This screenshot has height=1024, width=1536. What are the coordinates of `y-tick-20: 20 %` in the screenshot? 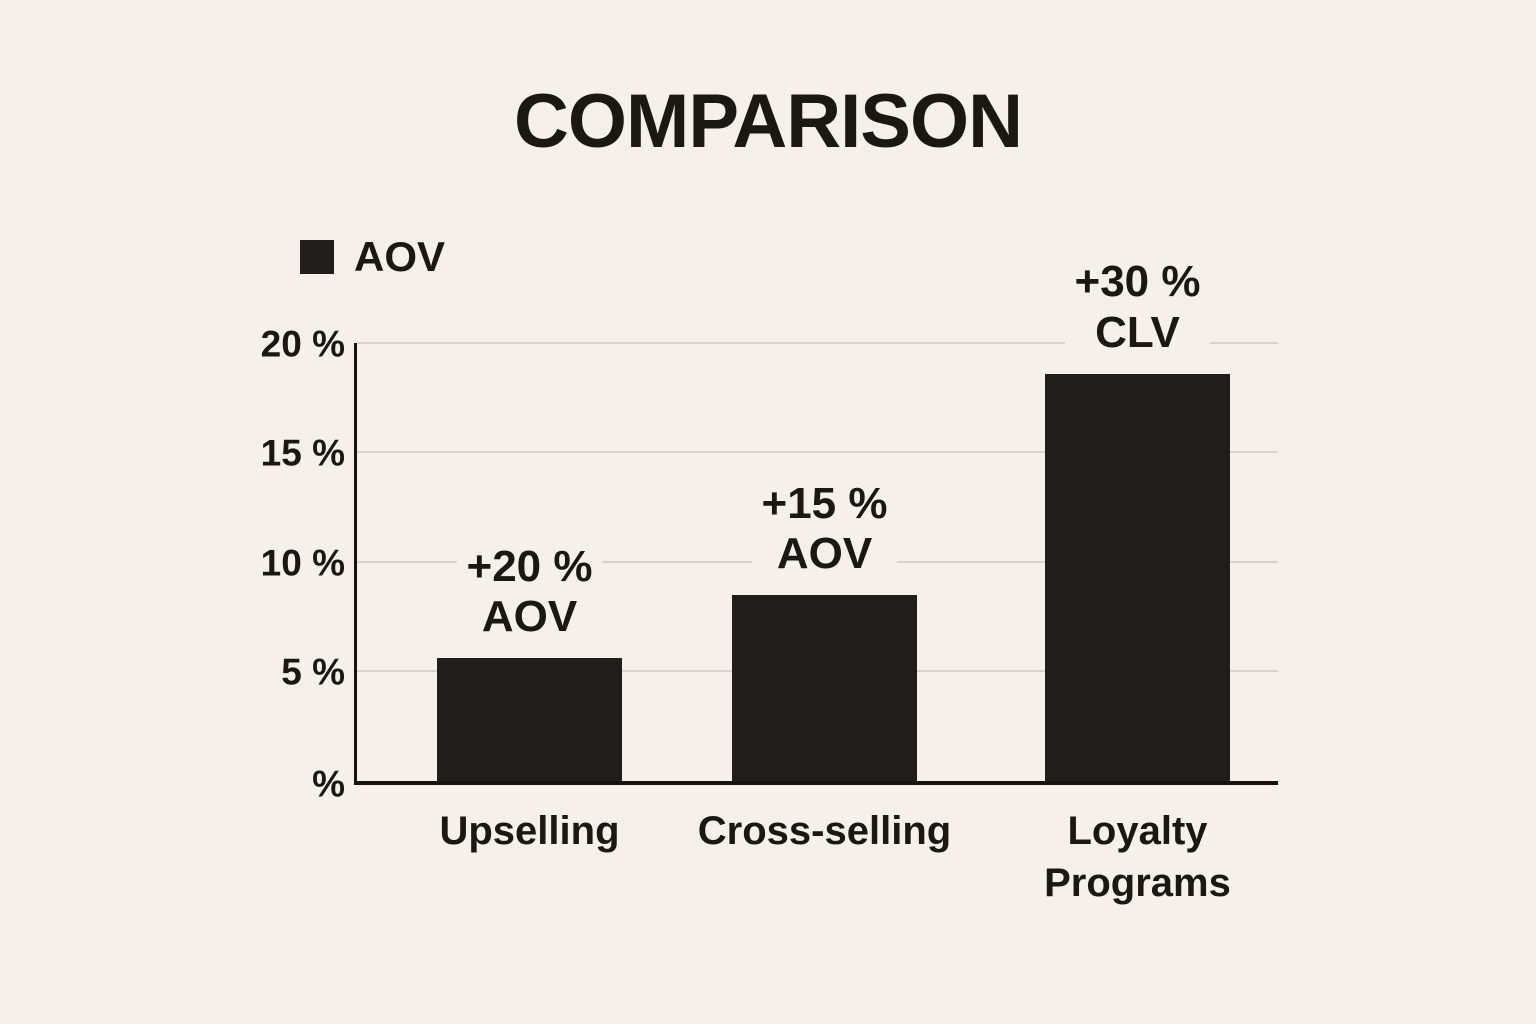 It's located at (302, 344).